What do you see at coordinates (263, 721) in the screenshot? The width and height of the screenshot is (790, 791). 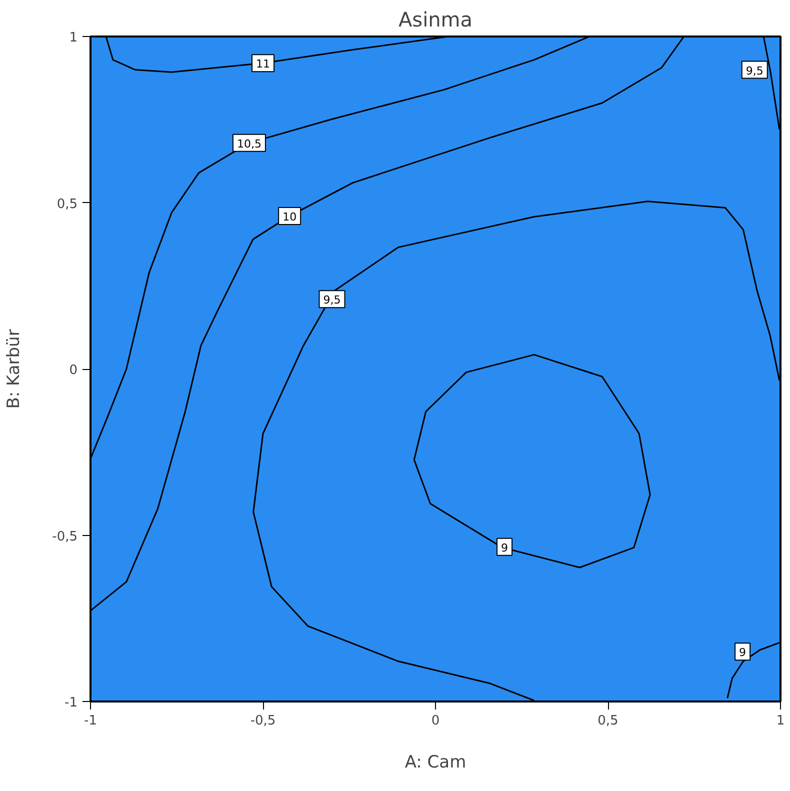 I see `x-tick-label: -0,5` at bounding box center [263, 721].